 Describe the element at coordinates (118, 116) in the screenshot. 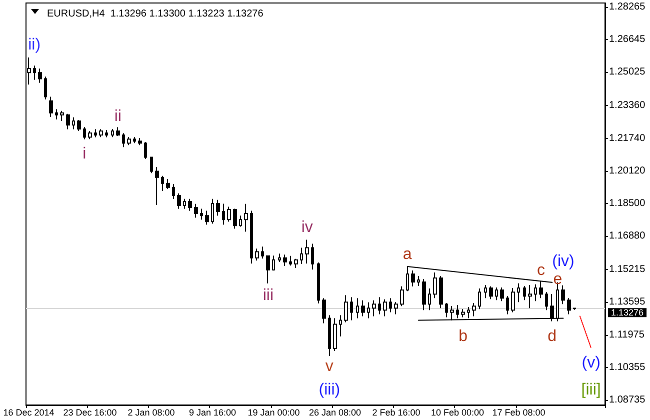

I see `annotation: ii` at that location.